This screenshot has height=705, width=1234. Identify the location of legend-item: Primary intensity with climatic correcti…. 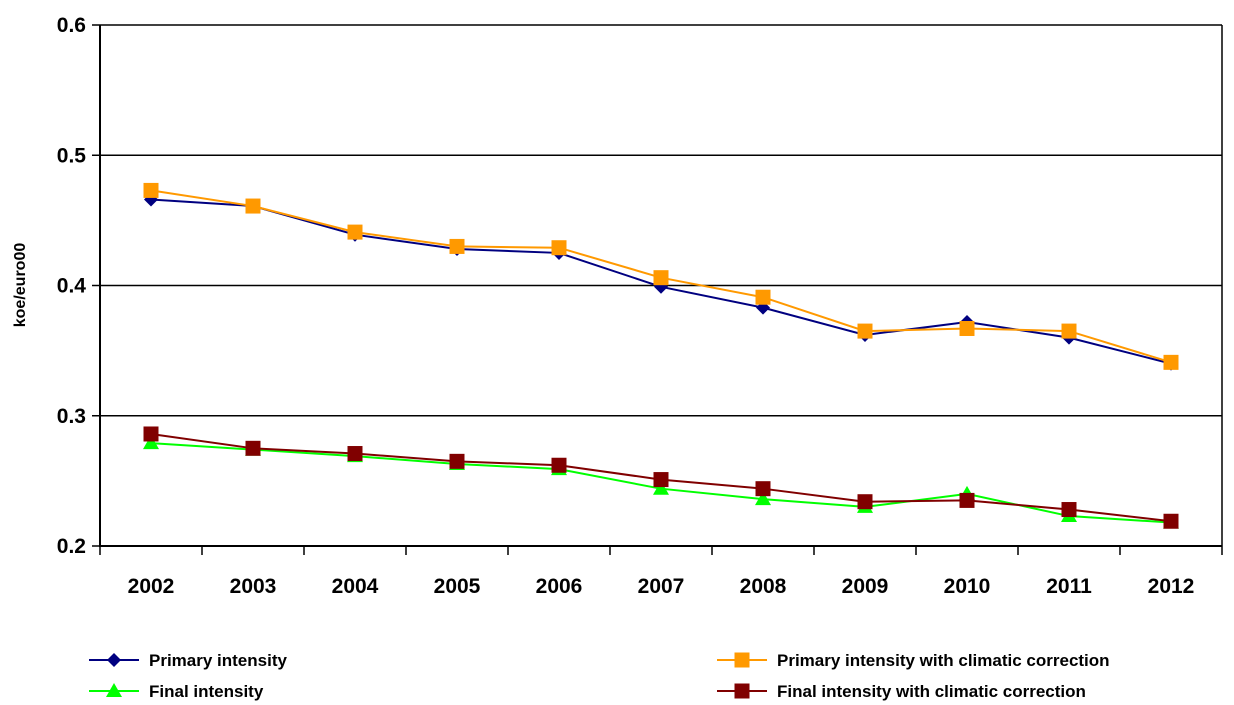
(913, 660).